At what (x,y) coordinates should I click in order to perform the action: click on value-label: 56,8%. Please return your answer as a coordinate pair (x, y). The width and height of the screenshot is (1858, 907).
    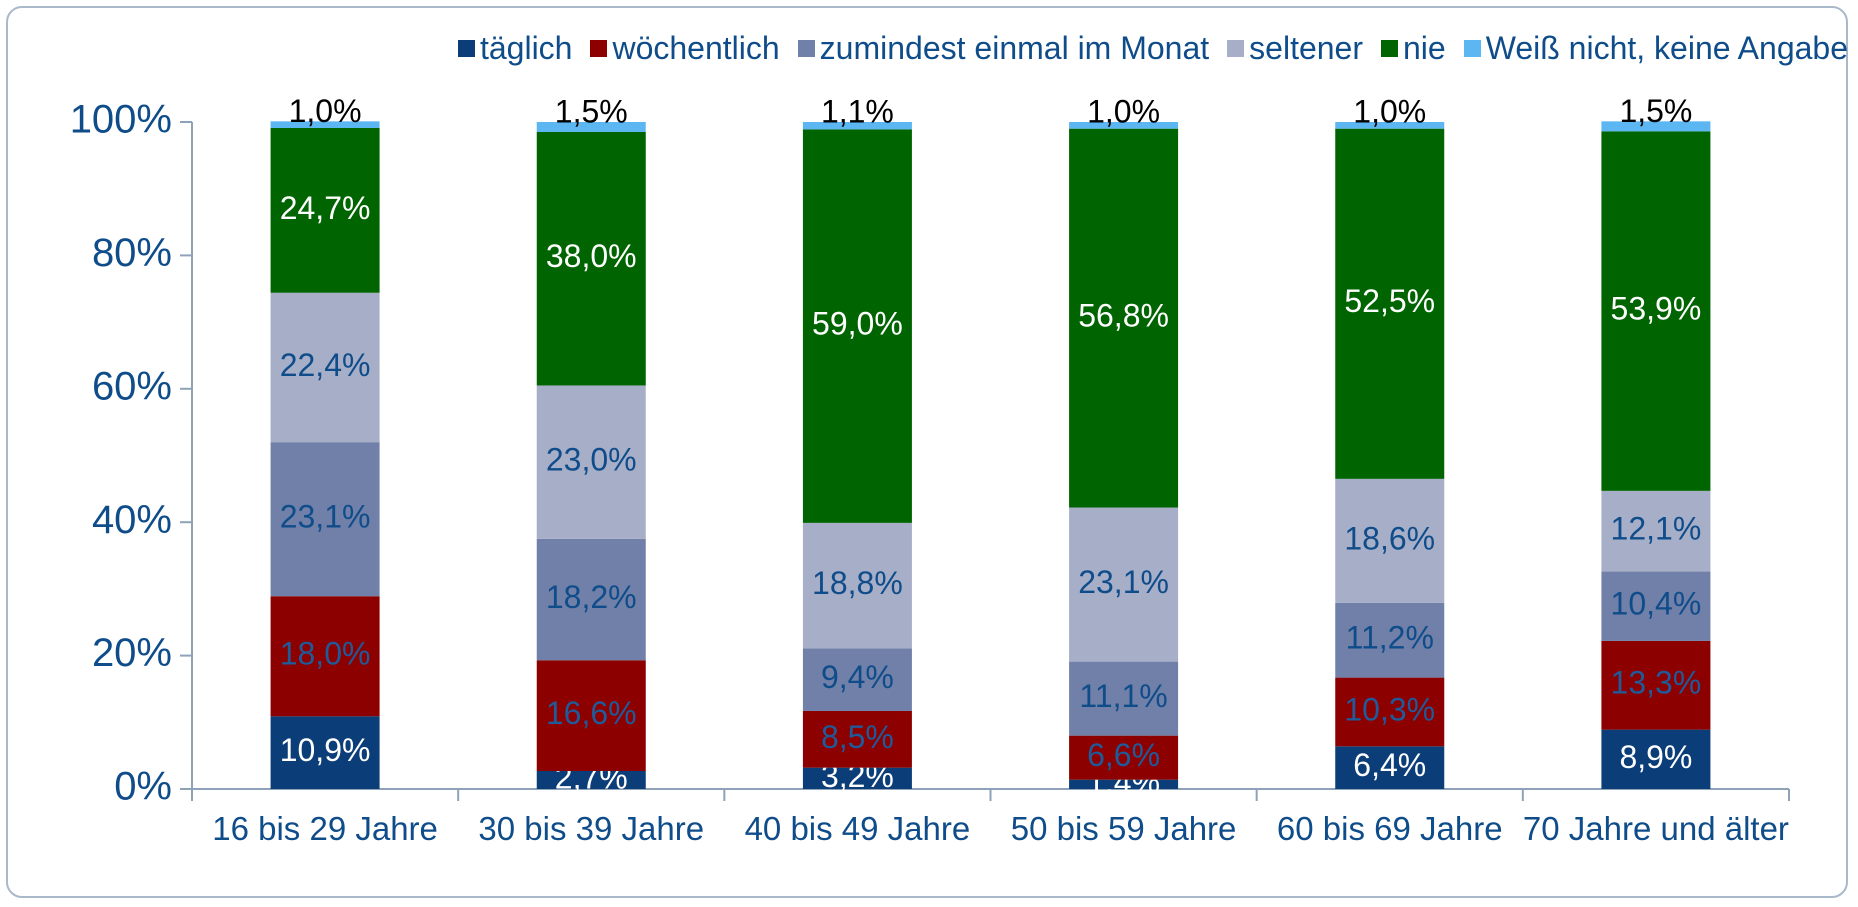
    Looking at the image, I should click on (1123, 316).